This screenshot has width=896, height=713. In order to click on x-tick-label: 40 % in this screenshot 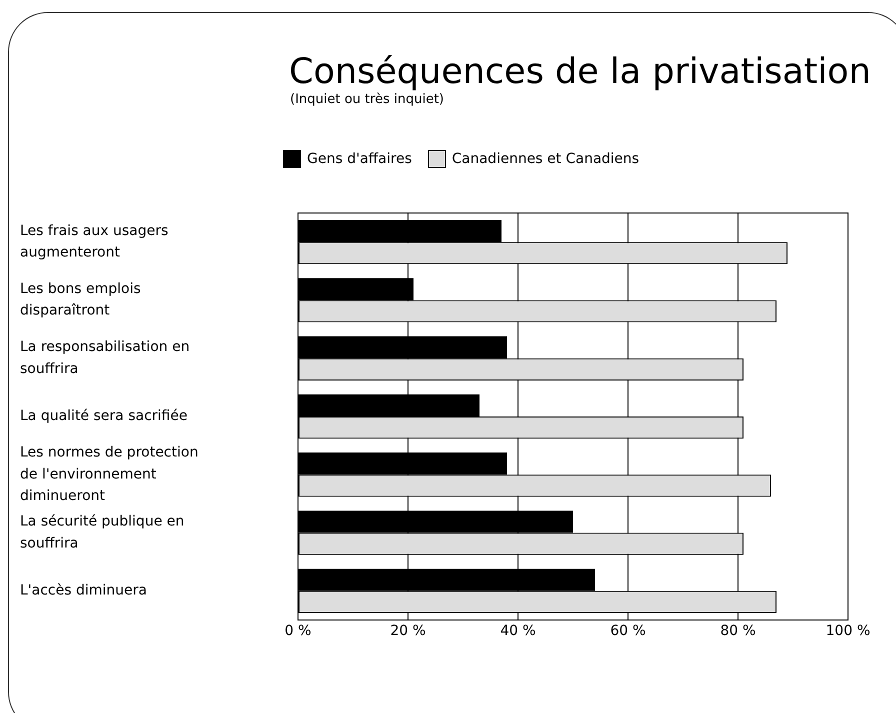, I will do `click(518, 631)`.